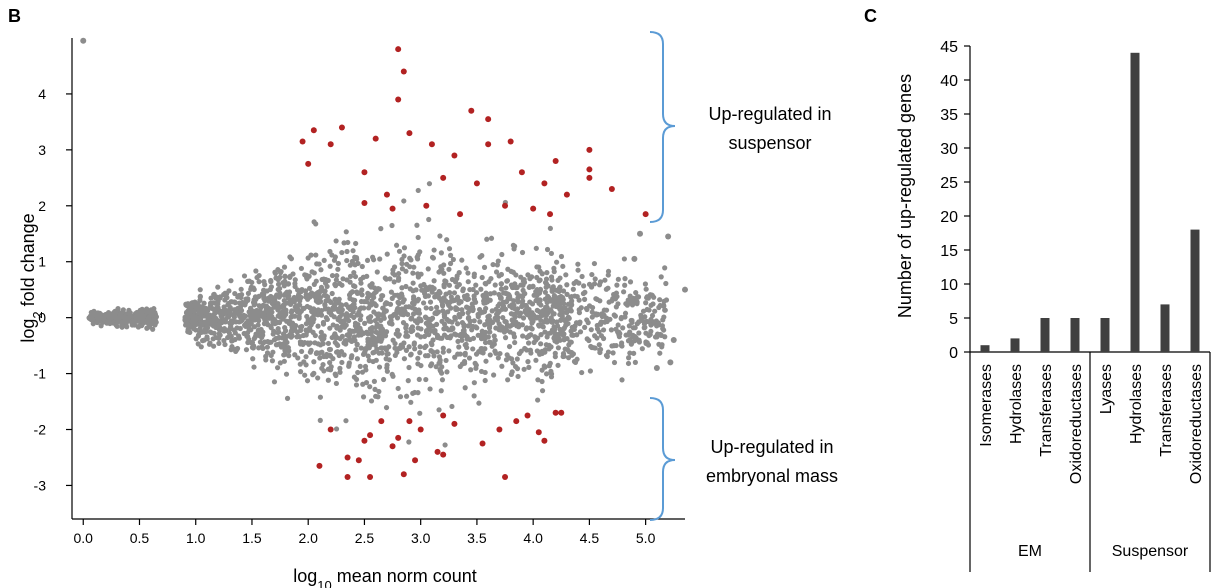 Image resolution: width=1215 pixels, height=588 pixels. I want to click on scatter-y-axis-title: log2 fold change, so click(31, 277).